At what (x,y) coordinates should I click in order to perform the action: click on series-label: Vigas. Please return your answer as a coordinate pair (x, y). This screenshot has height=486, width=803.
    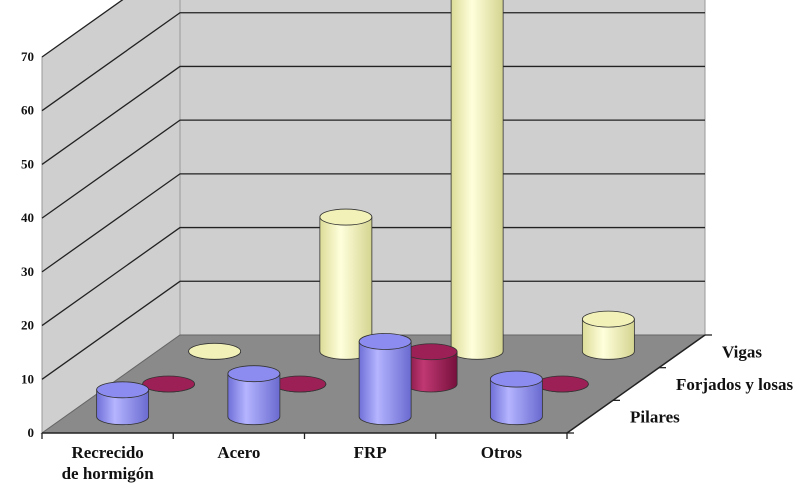
    Looking at the image, I should click on (742, 351).